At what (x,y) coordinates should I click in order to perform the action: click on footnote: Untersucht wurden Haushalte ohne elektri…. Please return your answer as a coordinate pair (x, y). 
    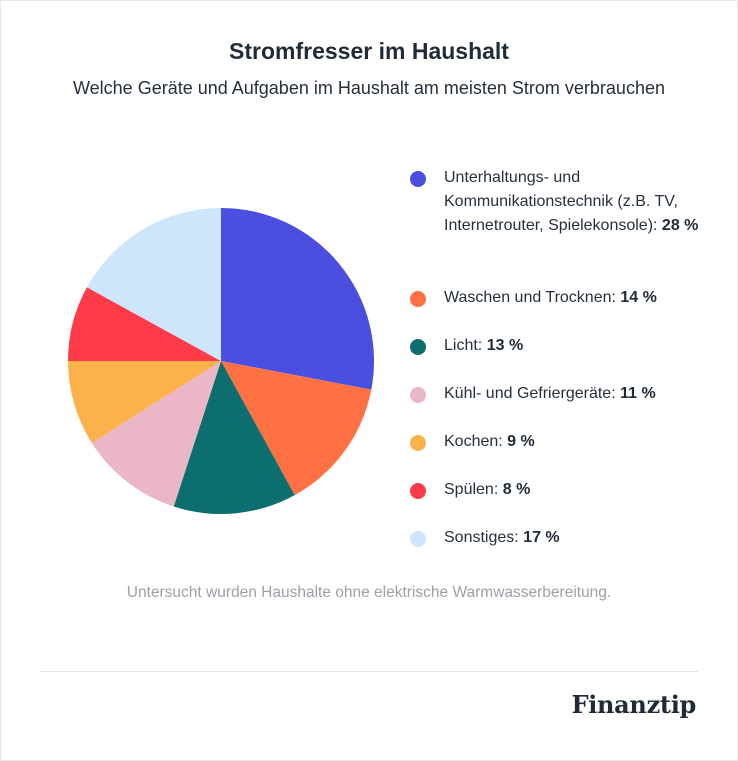
    Looking at the image, I should click on (369, 592).